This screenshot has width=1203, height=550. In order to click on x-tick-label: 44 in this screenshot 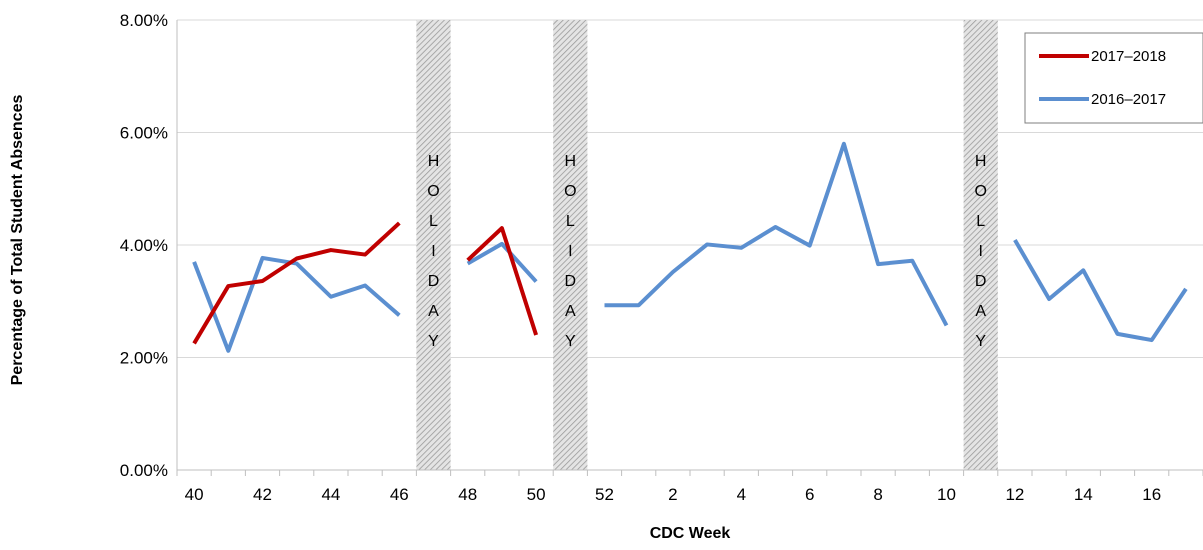, I will do `click(330, 494)`.